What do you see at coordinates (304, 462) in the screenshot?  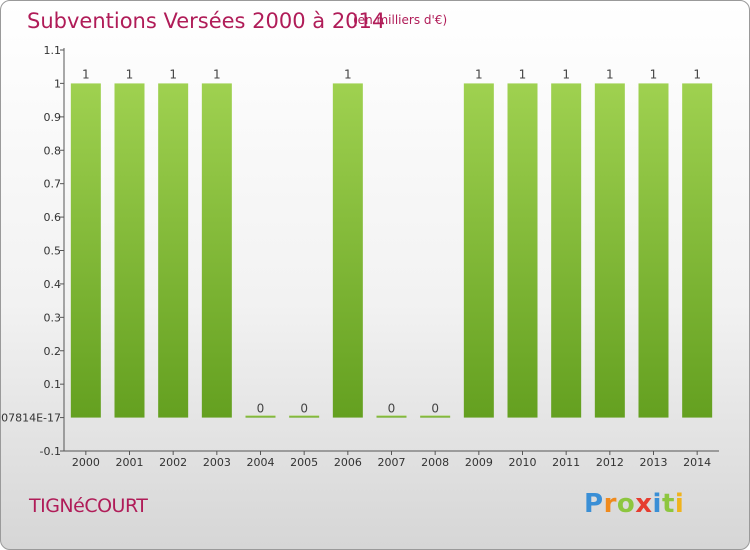 I see `x-tick-label: 2005` at bounding box center [304, 462].